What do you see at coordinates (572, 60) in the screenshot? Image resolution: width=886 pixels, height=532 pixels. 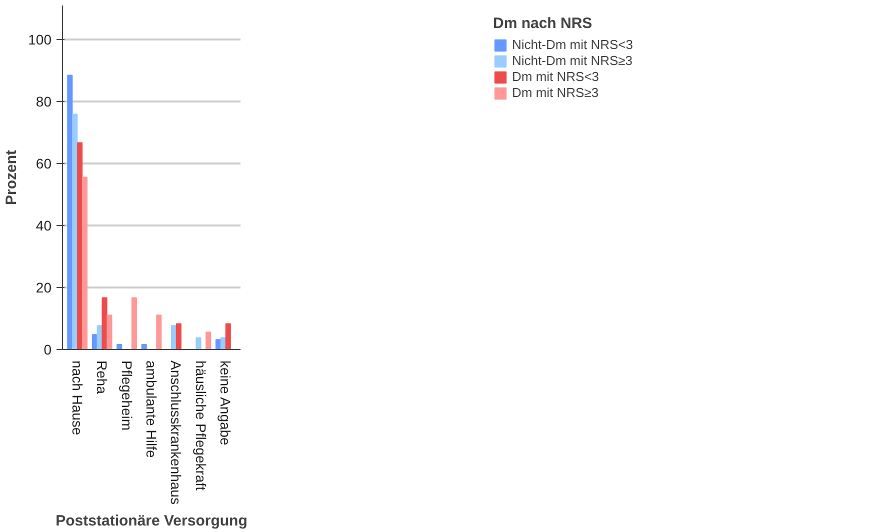 I see `legend-label: Nicht-Dm mit NRS≥3` at bounding box center [572, 60].